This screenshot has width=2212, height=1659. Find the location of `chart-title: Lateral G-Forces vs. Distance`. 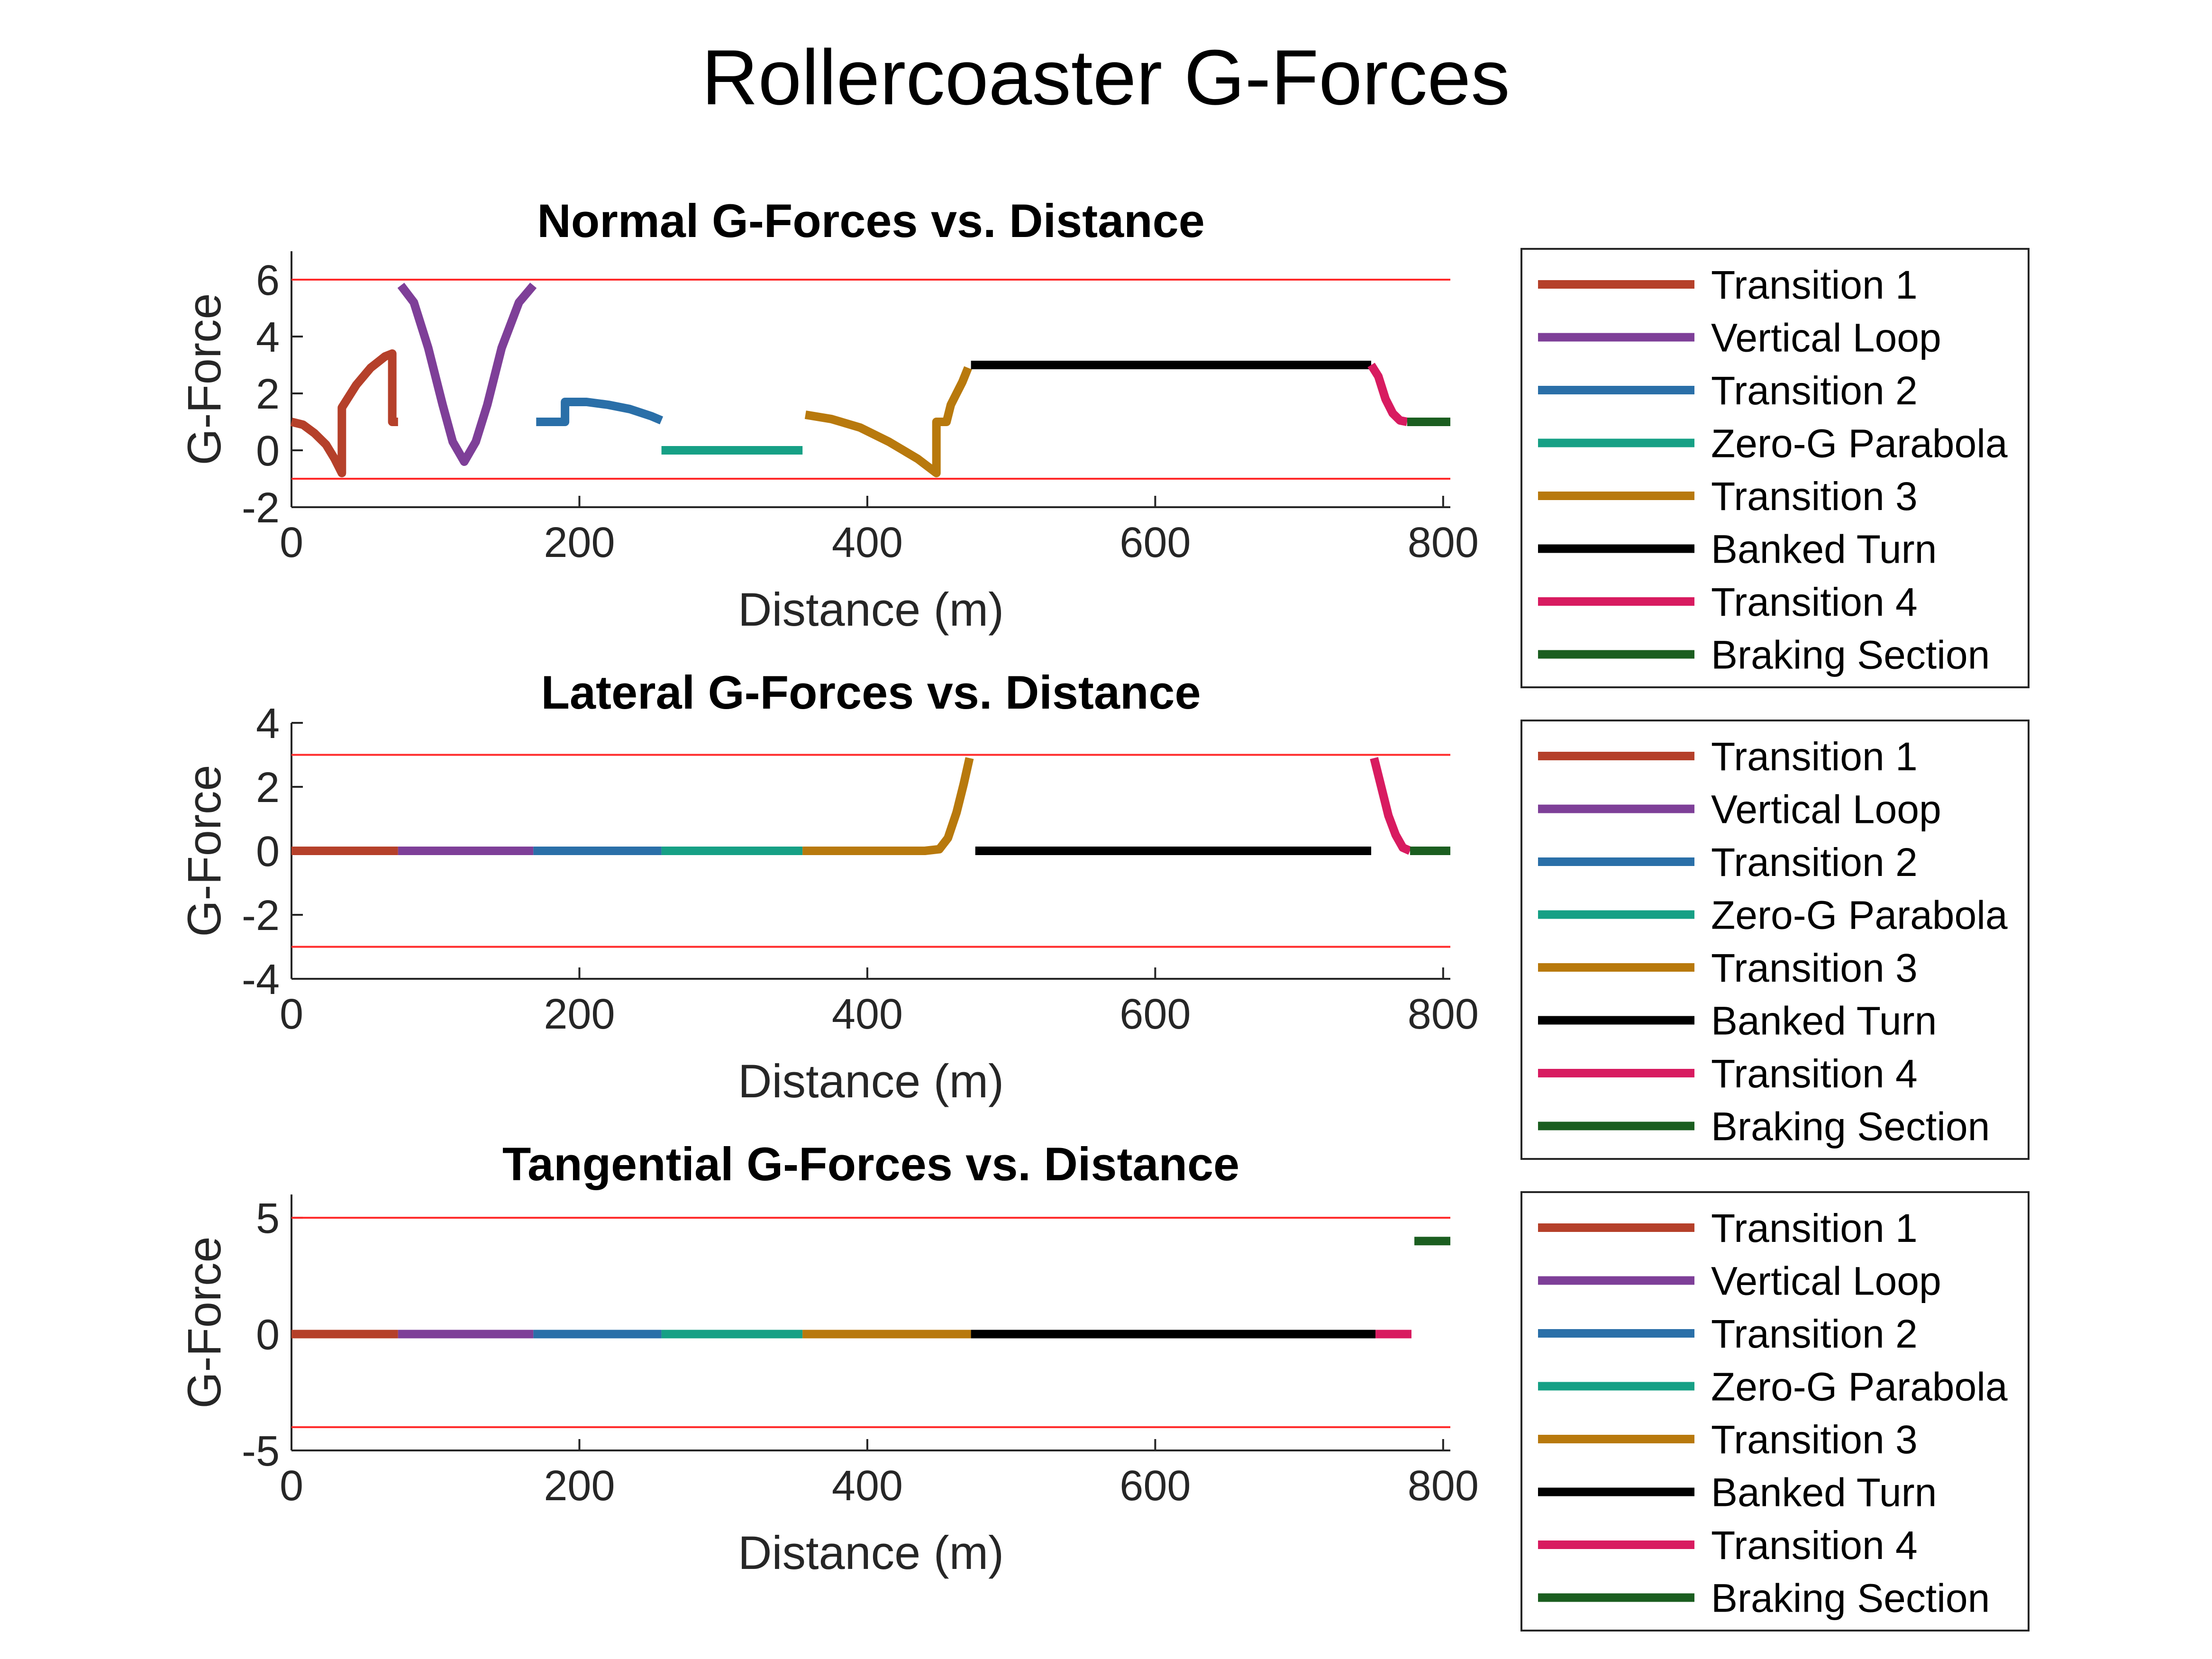

chart-title: Lateral G-Forces vs. Distance is located at coordinates (871, 692).